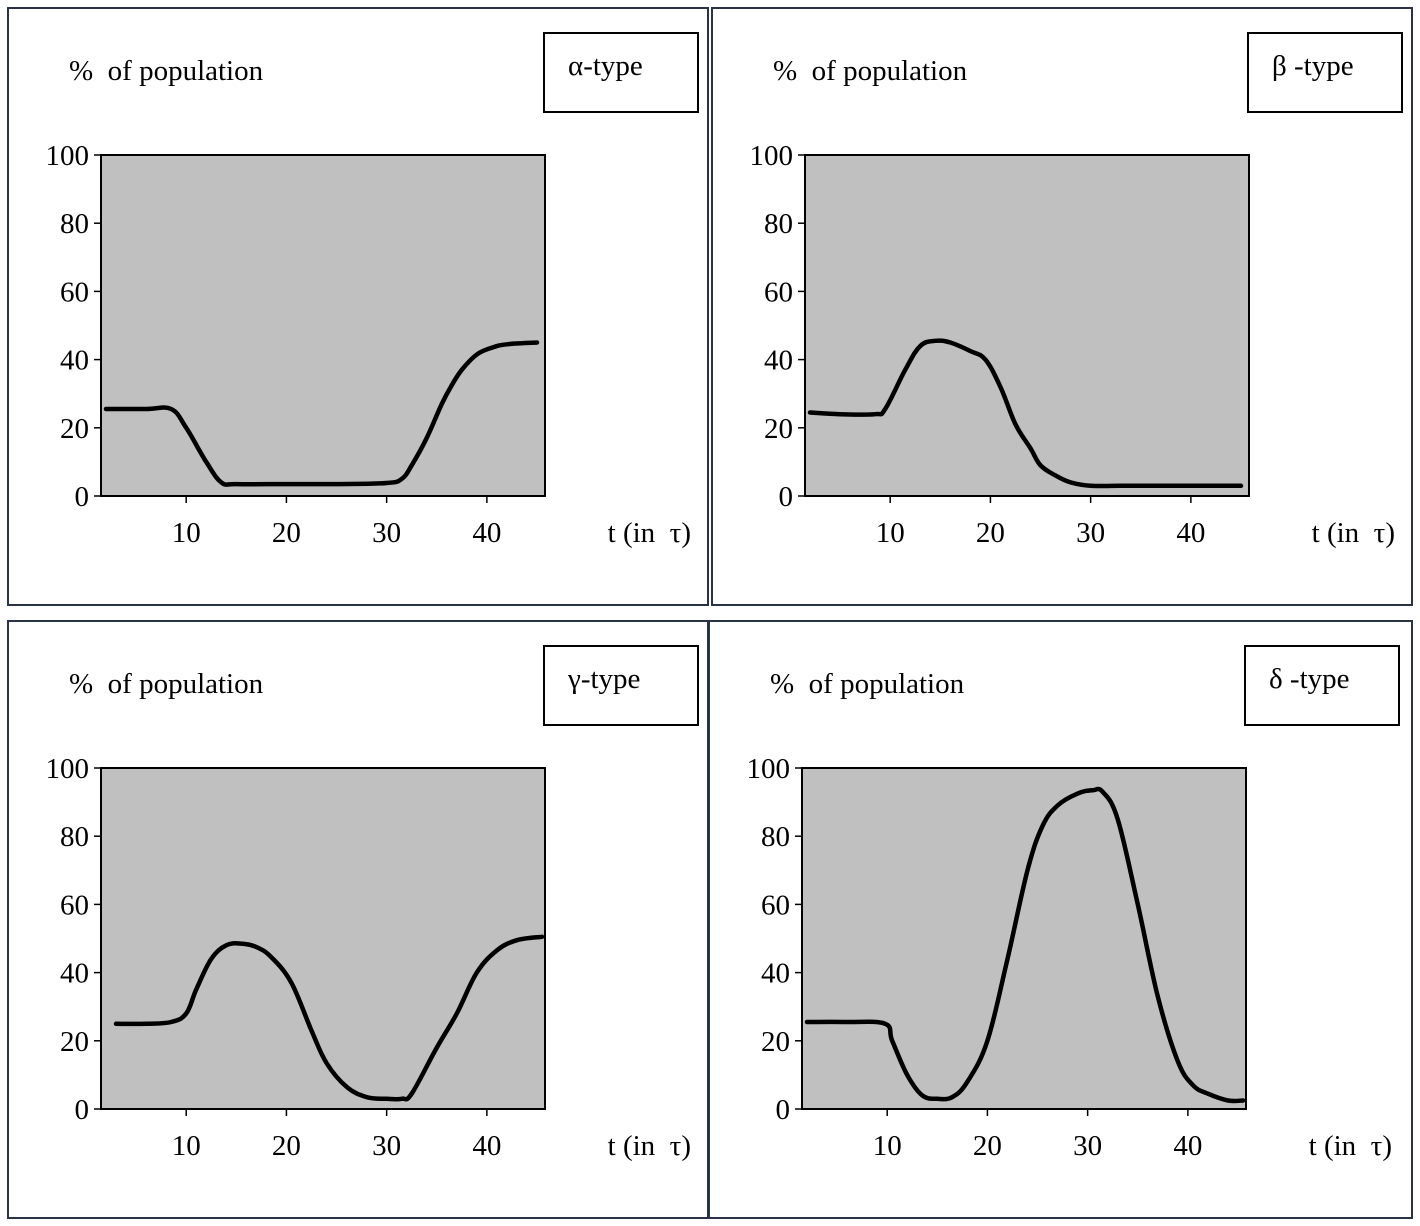  What do you see at coordinates (1309, 679) in the screenshot?
I see `legend-label: δ -type` at bounding box center [1309, 679].